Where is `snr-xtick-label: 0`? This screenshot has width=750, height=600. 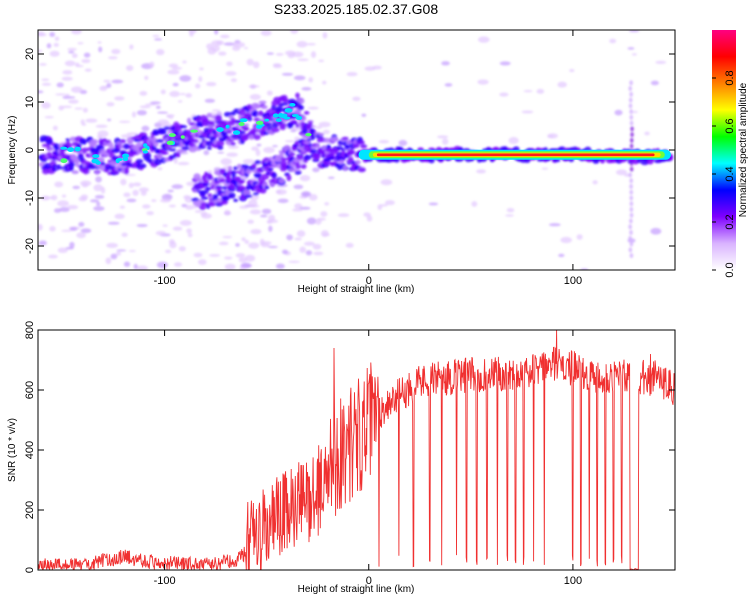
snr-xtick-label: 0 is located at coordinates (369, 581).